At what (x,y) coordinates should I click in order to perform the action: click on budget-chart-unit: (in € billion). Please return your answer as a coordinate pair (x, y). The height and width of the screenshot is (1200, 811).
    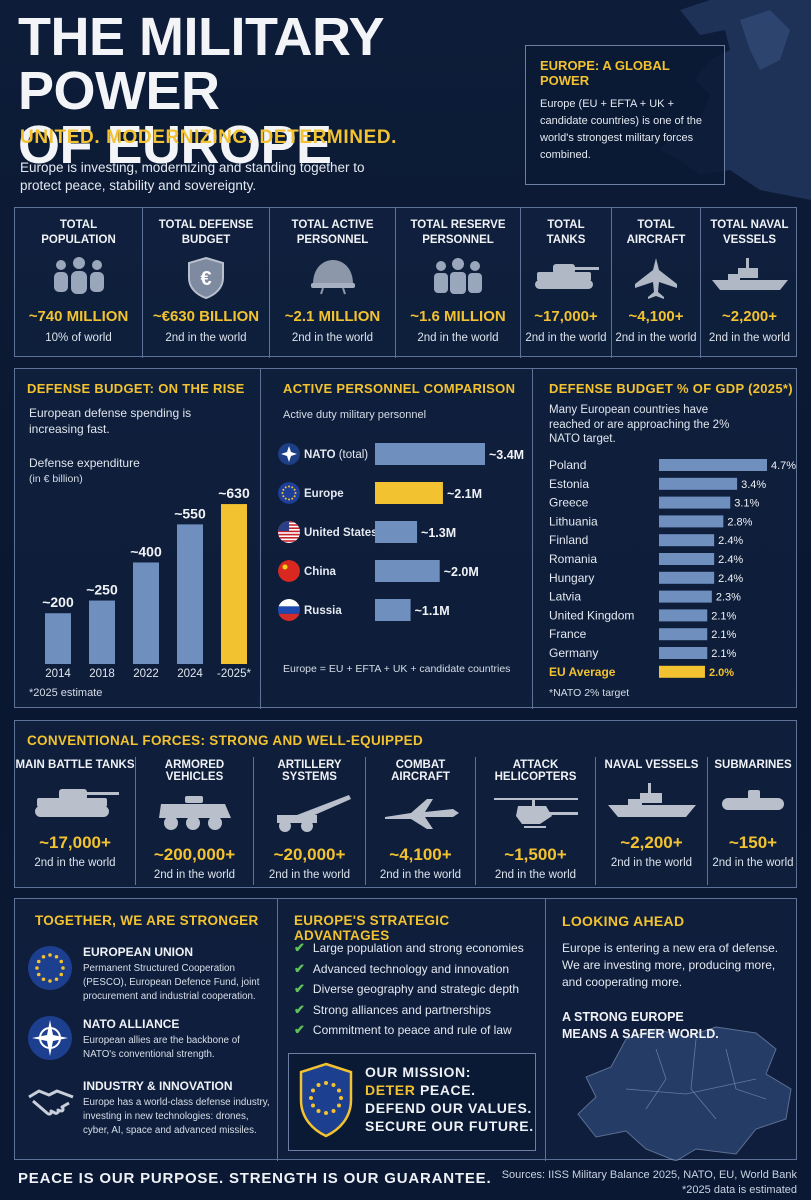
    Looking at the image, I should click on (56, 479).